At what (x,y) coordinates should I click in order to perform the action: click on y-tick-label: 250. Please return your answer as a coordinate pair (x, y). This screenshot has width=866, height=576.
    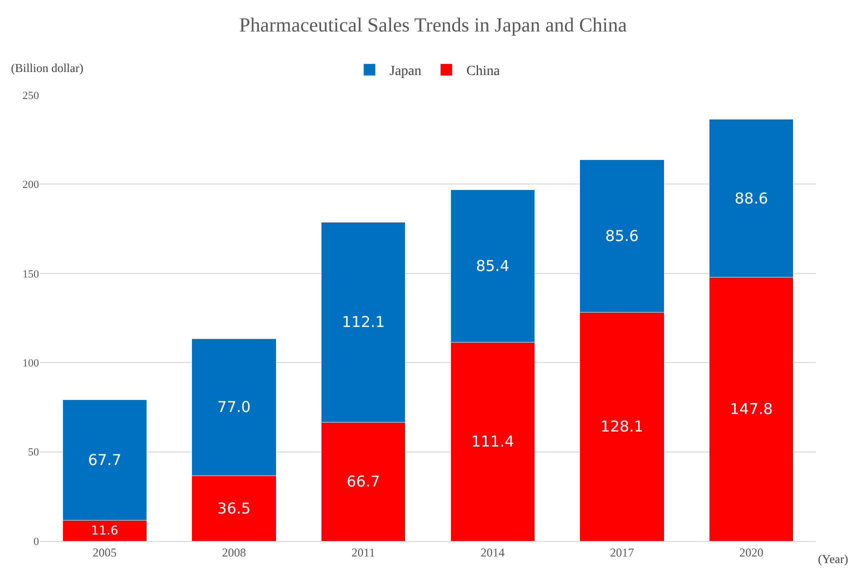
    Looking at the image, I should click on (31, 96).